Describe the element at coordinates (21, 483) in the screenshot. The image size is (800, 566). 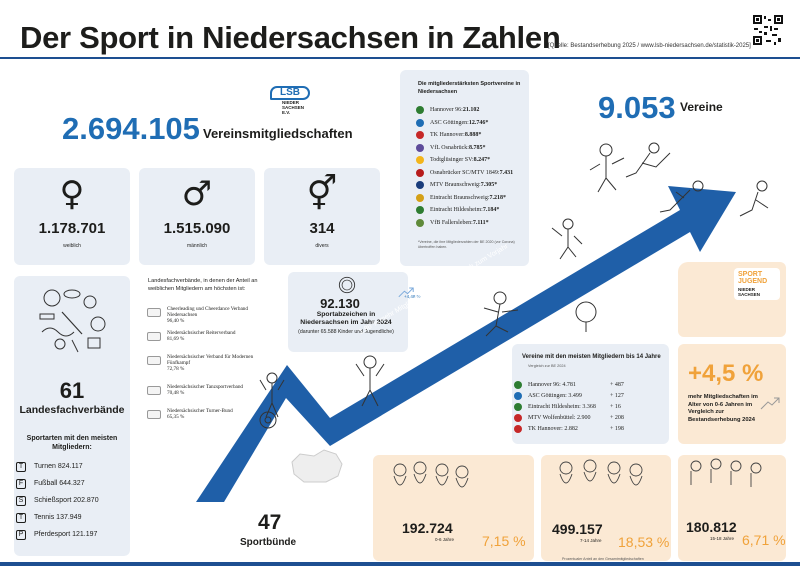
I see `football-icon: F` at that location.